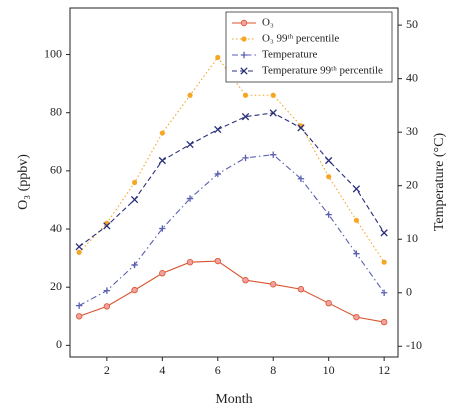 The image size is (450, 412). What do you see at coordinates (412, 184) in the screenshot?
I see `y2-tick-label: 20` at bounding box center [412, 184].